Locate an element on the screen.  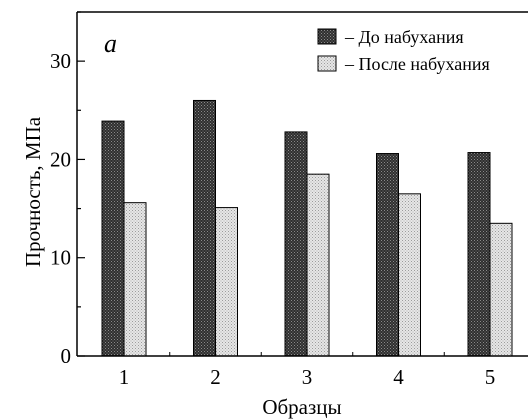
x-tick-label-2: 2 is located at coordinates (215, 377).